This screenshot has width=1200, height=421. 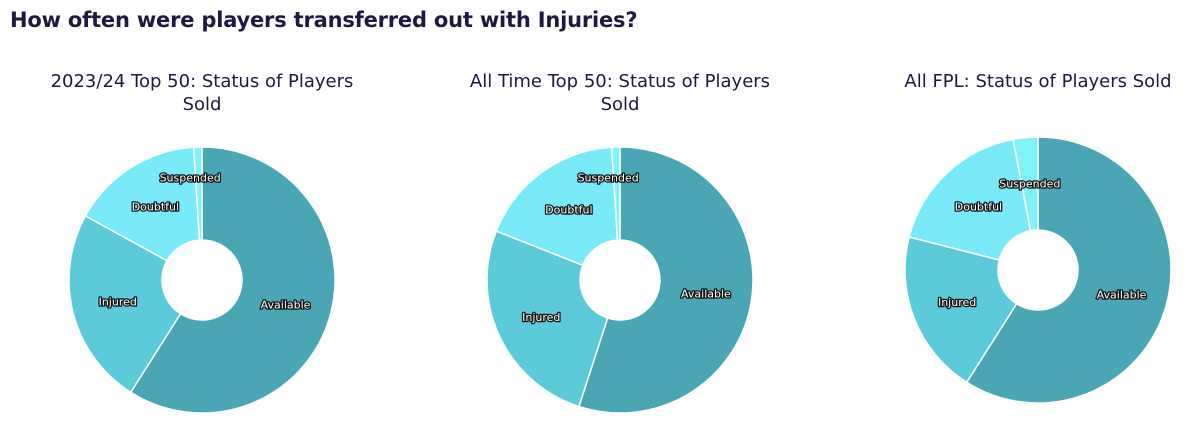 What do you see at coordinates (620, 93) in the screenshot?
I see `chart-title-all-time: All Time Top 50: Status of Players Sold` at bounding box center [620, 93].